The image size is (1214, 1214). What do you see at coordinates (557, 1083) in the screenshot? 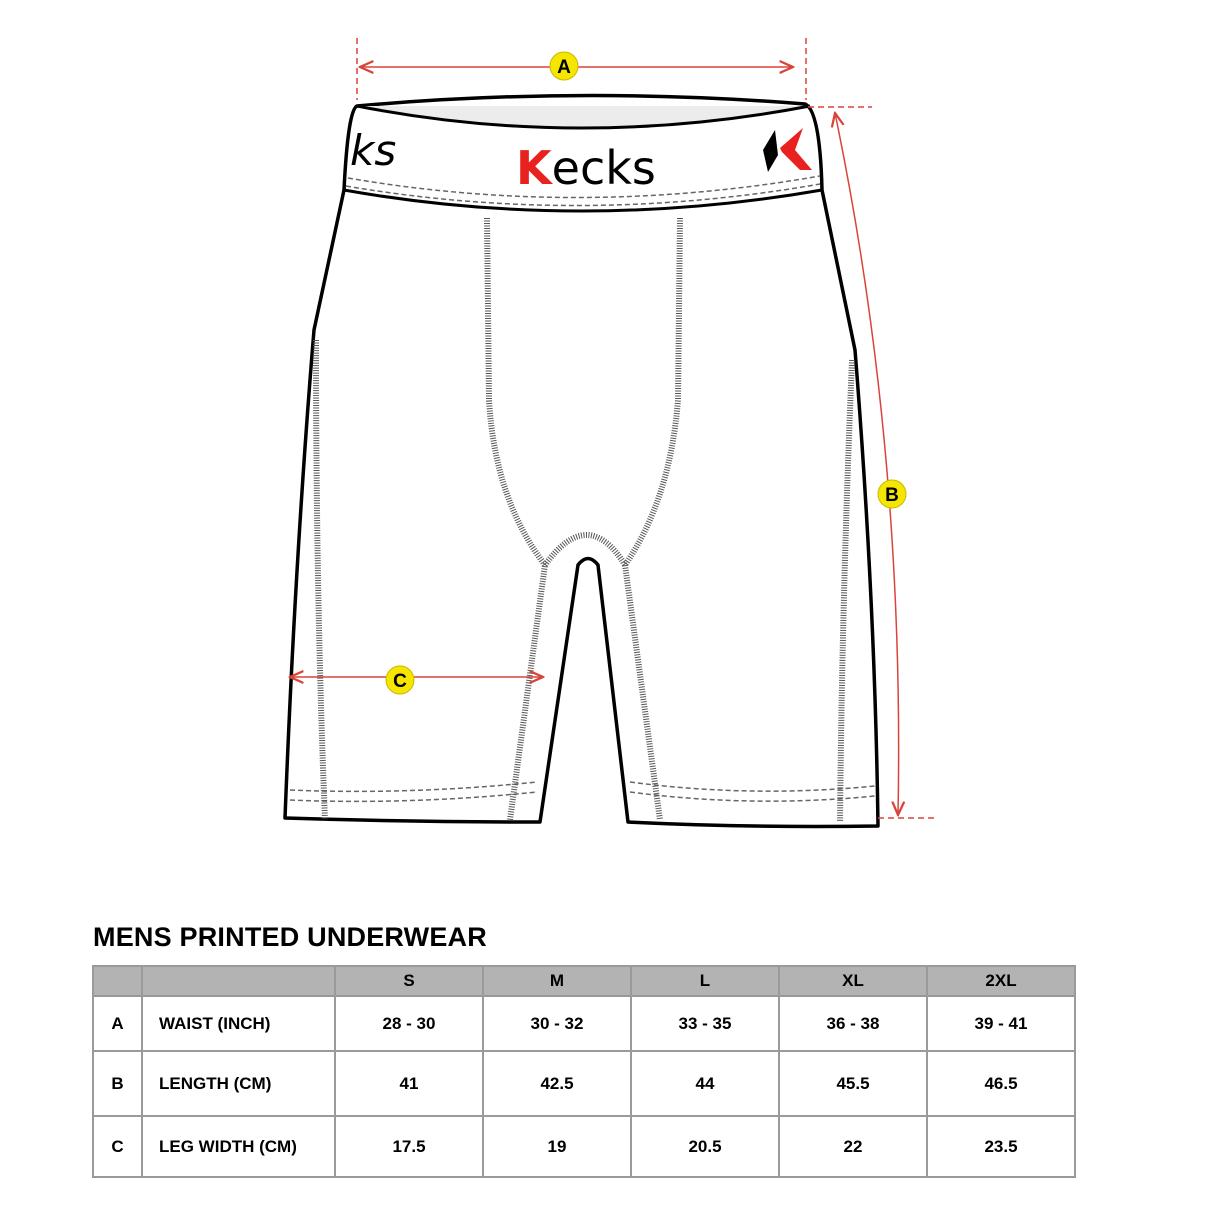
I see `cell: 42.5` at bounding box center [557, 1083].